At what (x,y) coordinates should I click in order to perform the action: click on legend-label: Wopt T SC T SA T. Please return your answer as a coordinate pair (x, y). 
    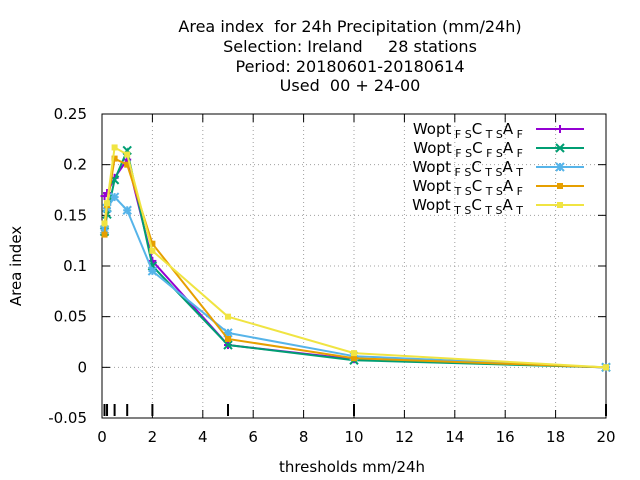
    Looking at the image, I should click on (467, 206).